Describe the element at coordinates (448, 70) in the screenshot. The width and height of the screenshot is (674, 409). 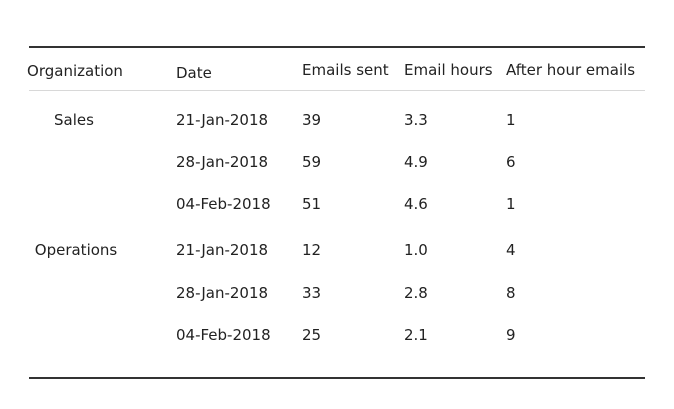
I see `header-email-hours: Email hours` at that location.